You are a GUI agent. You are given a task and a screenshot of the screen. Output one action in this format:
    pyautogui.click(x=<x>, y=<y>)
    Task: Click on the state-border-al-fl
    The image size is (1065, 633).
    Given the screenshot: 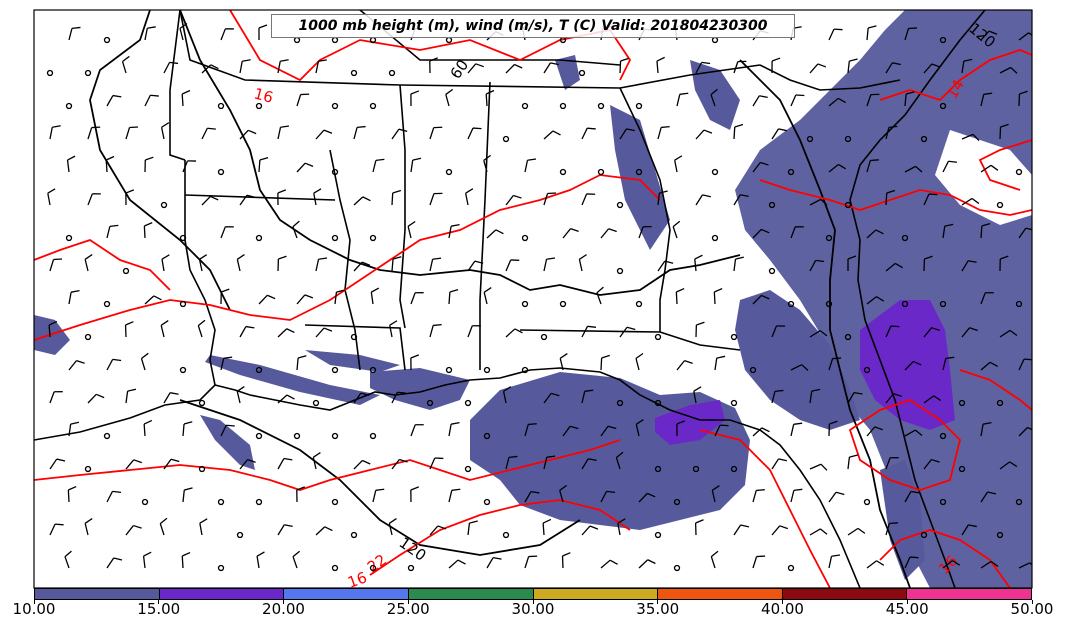 What is the action you would take?
    pyautogui.click(x=590, y=331)
    